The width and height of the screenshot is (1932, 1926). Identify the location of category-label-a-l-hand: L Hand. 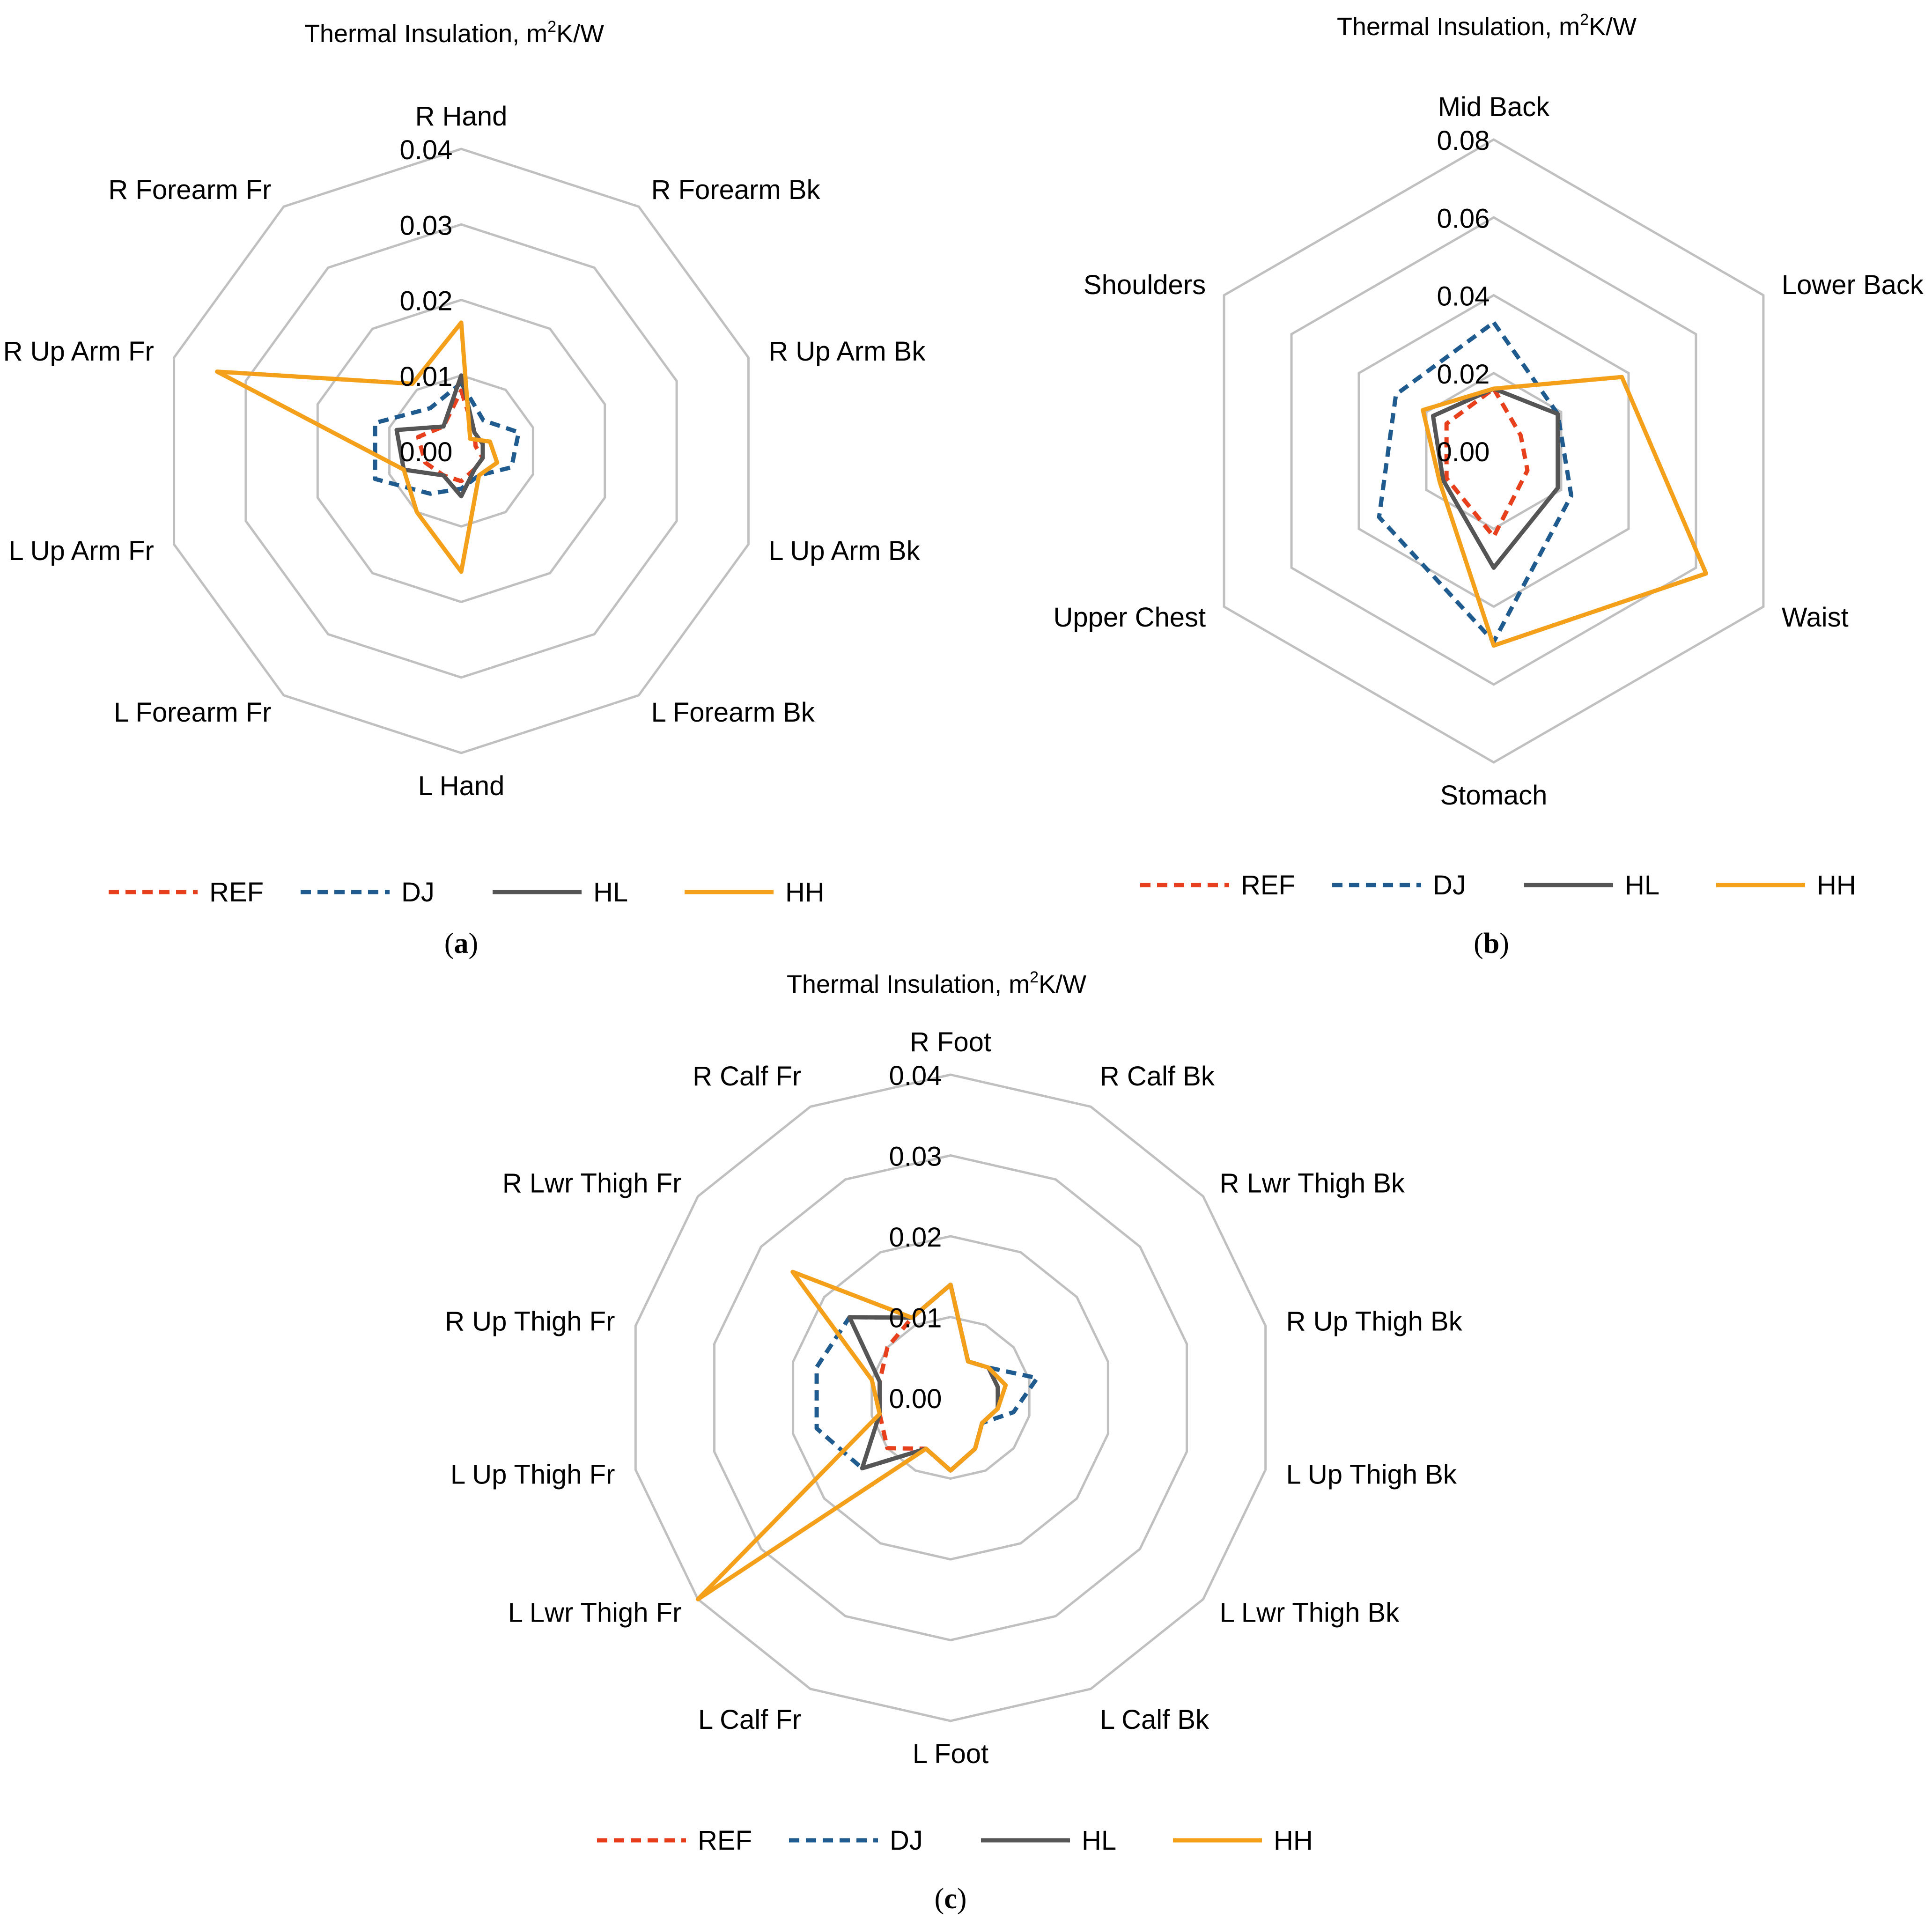
(461, 786).